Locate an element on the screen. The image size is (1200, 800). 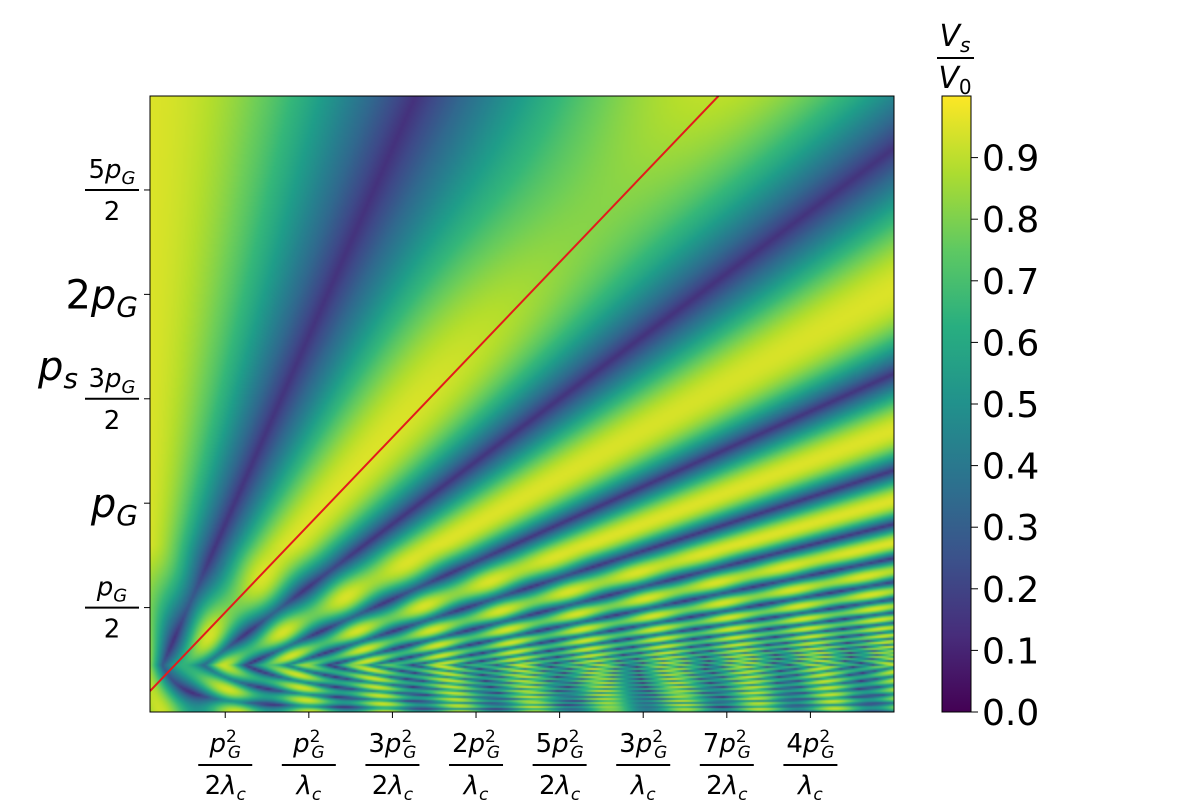
x-tick-label: 3p2 G 2λc is located at coordinates (392, 763).